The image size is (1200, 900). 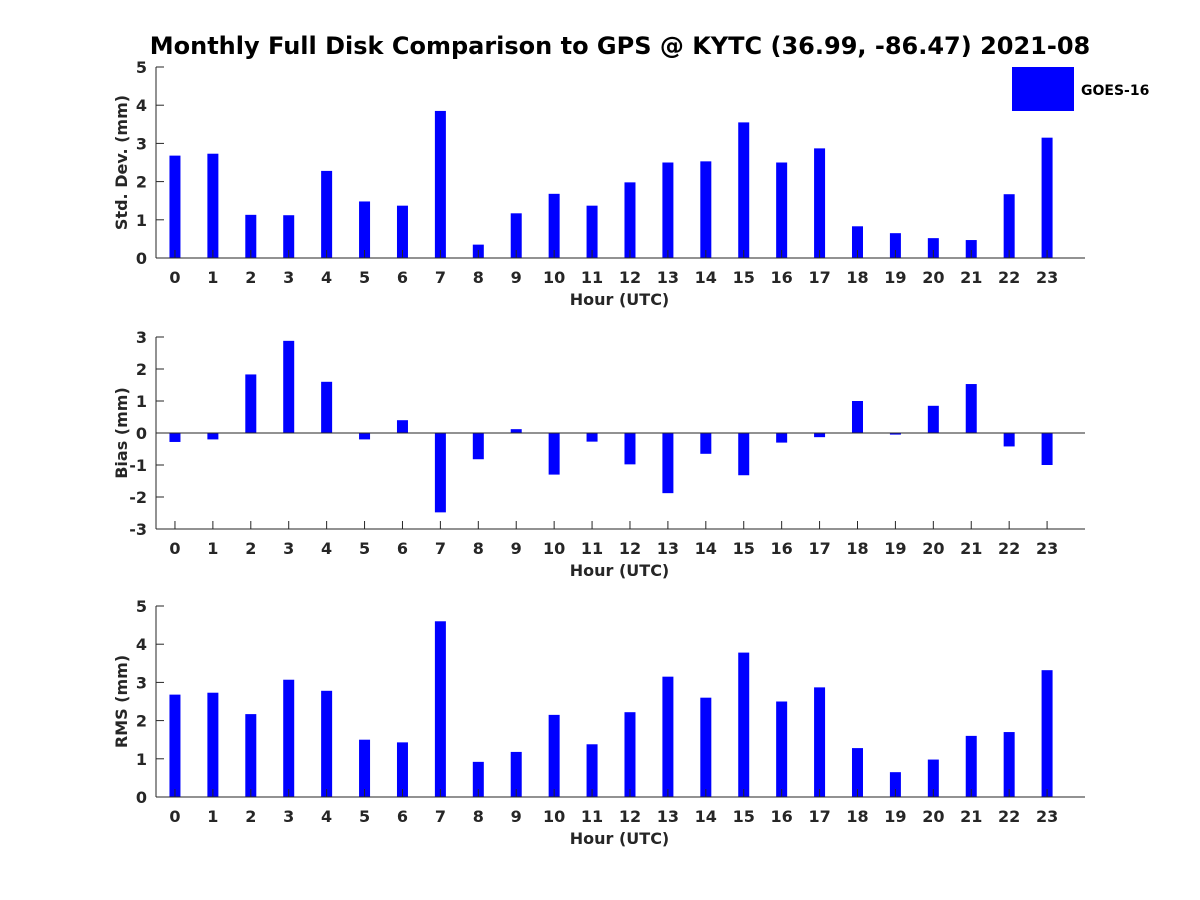 I want to click on x-tick-label-bias: 0, so click(x=174, y=548).